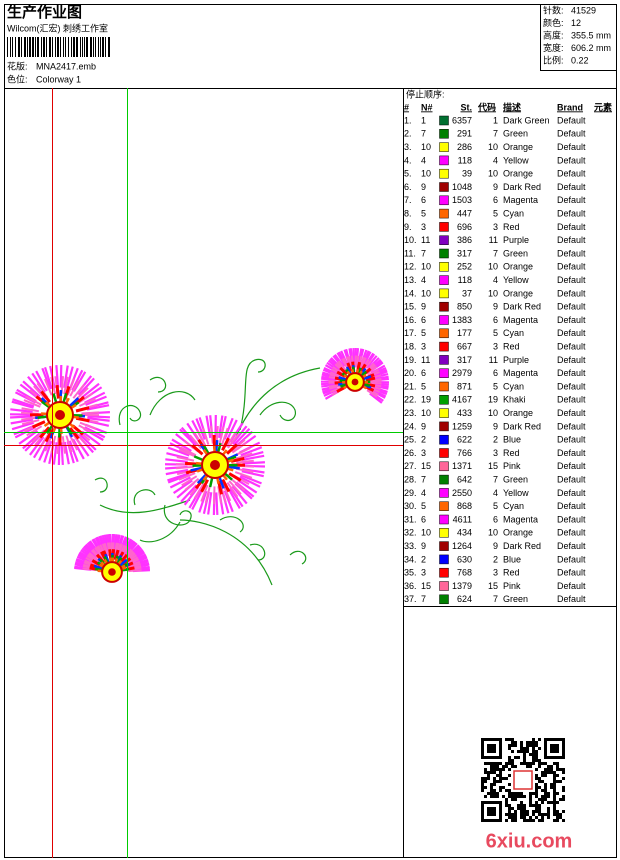 The image size is (620, 860). Describe the element at coordinates (493, 413) in the screenshot. I see `code: 10` at that location.